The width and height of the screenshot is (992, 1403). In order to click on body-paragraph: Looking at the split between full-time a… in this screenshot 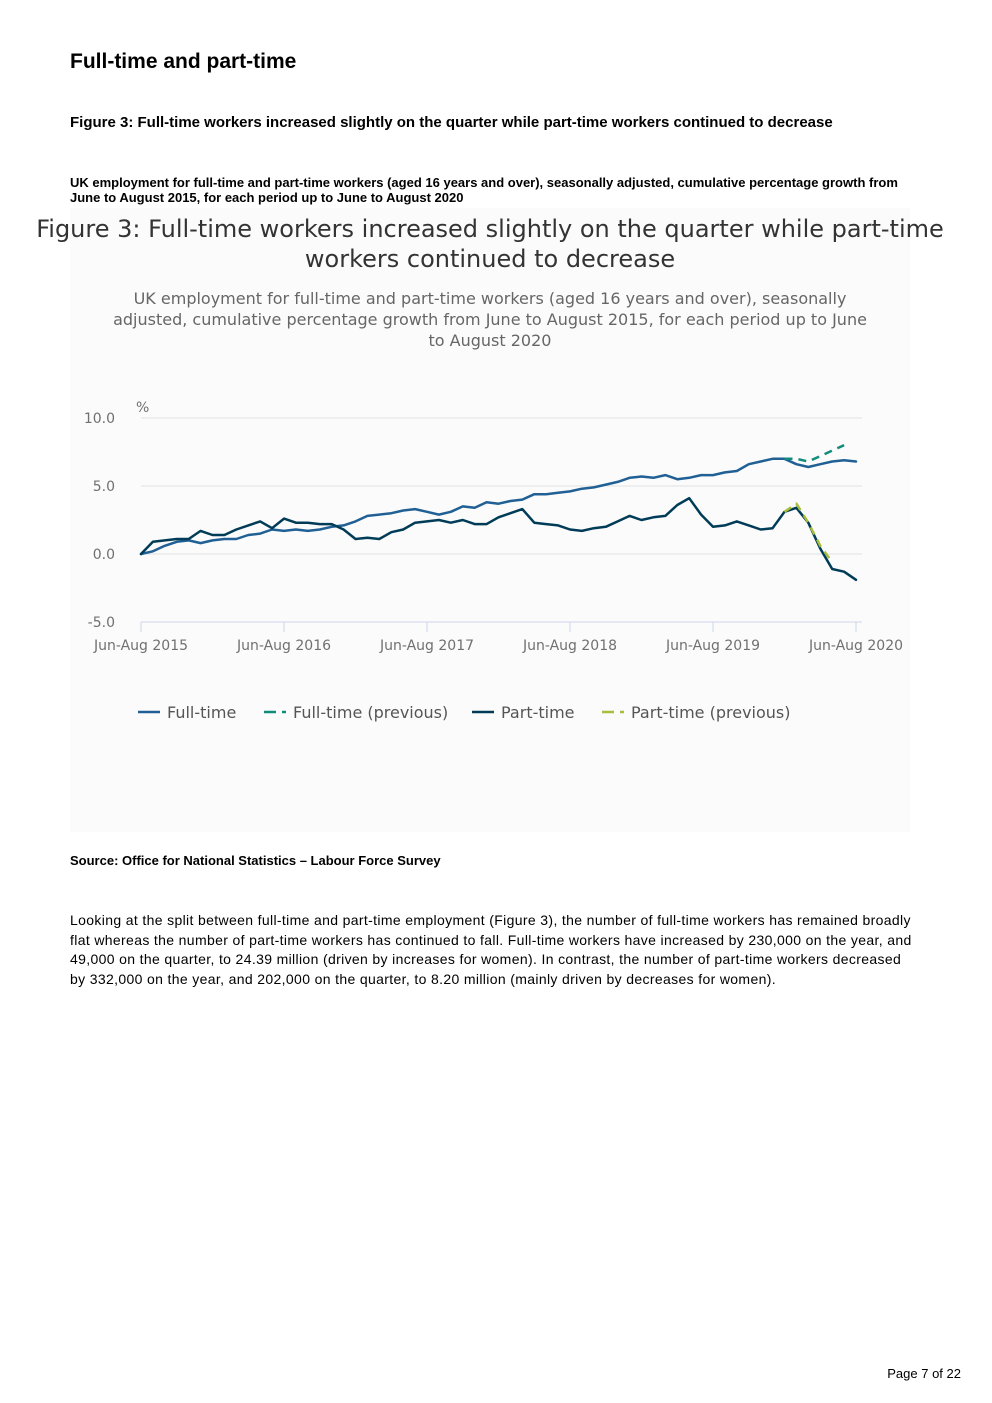, I will do `click(491, 949)`.